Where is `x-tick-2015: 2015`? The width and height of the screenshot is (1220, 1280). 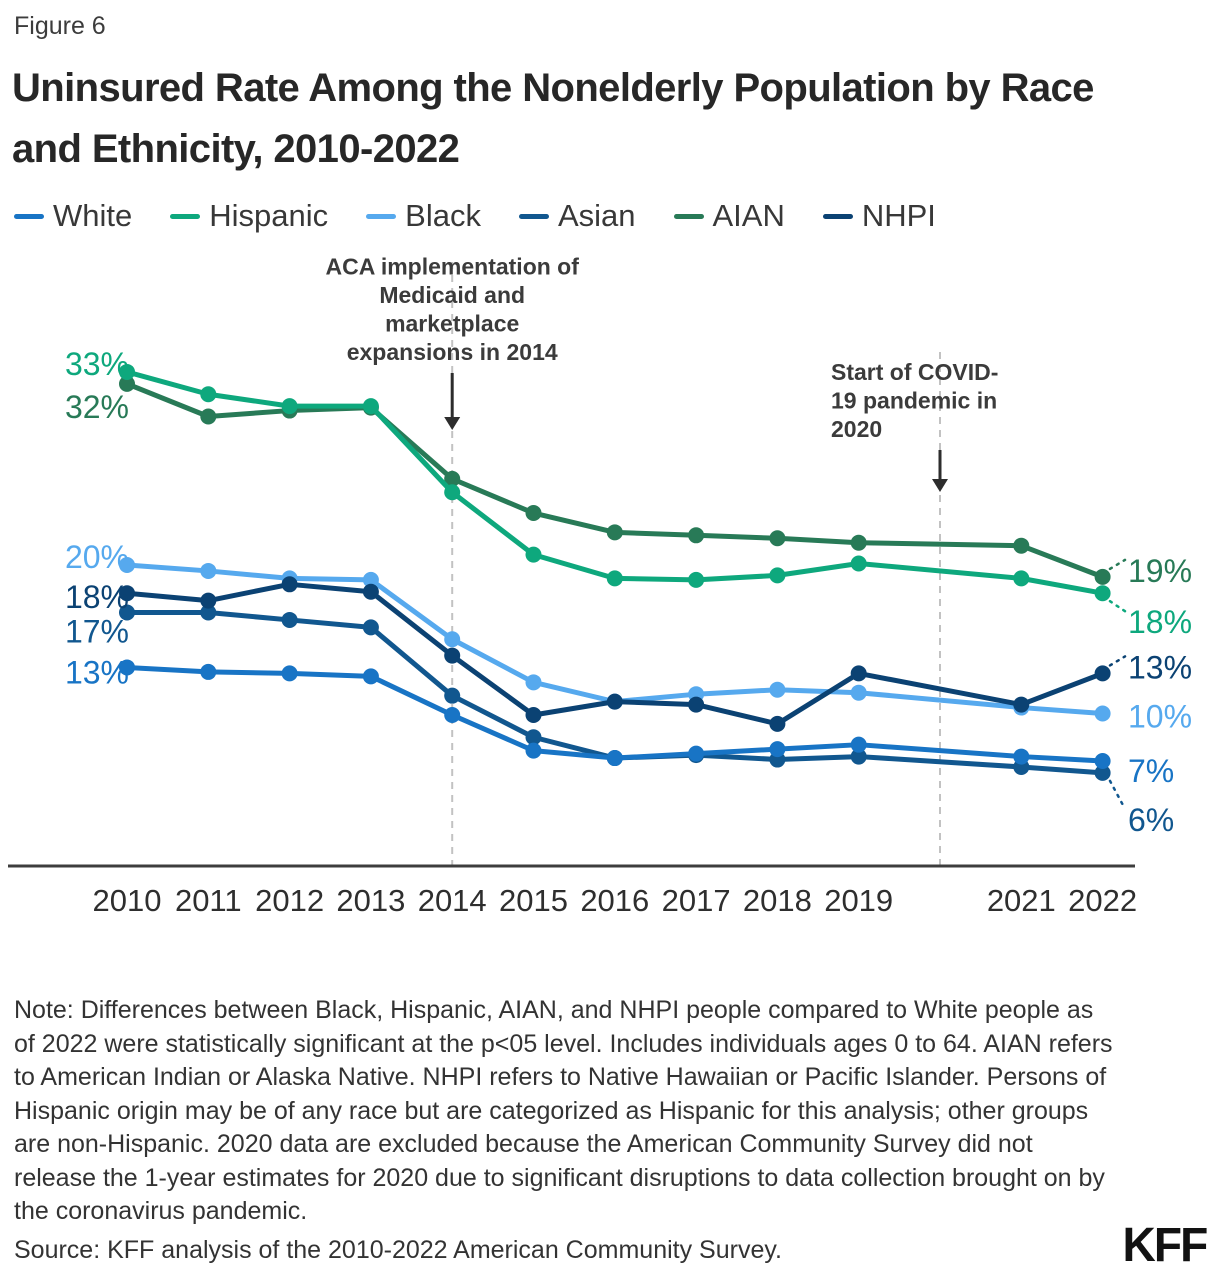 x-tick-2015: 2015 is located at coordinates (533, 900).